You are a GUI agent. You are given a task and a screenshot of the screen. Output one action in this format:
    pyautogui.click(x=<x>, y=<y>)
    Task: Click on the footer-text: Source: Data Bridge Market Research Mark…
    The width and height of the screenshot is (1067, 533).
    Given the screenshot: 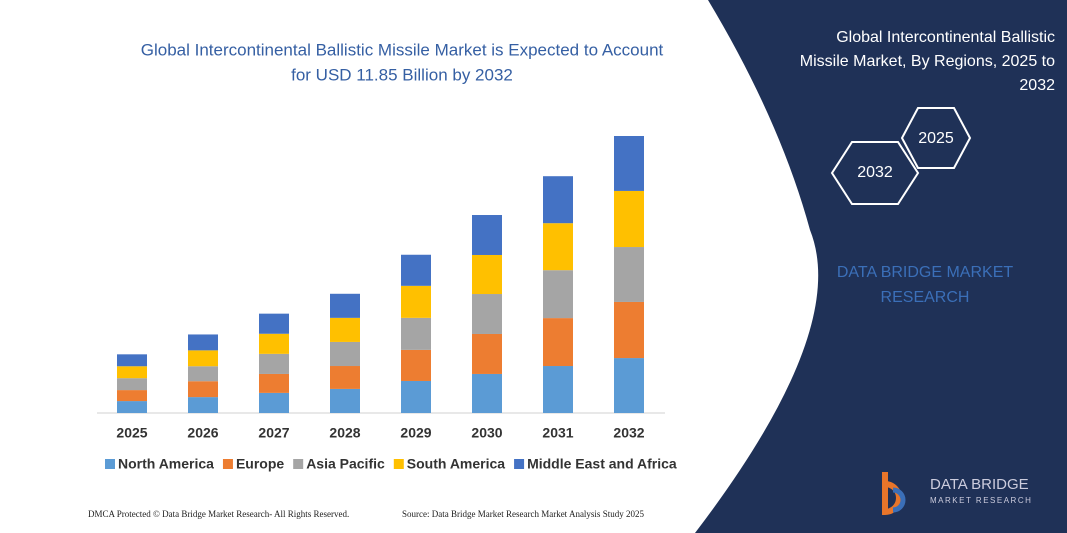 What is the action you would take?
    pyautogui.click(x=523, y=514)
    